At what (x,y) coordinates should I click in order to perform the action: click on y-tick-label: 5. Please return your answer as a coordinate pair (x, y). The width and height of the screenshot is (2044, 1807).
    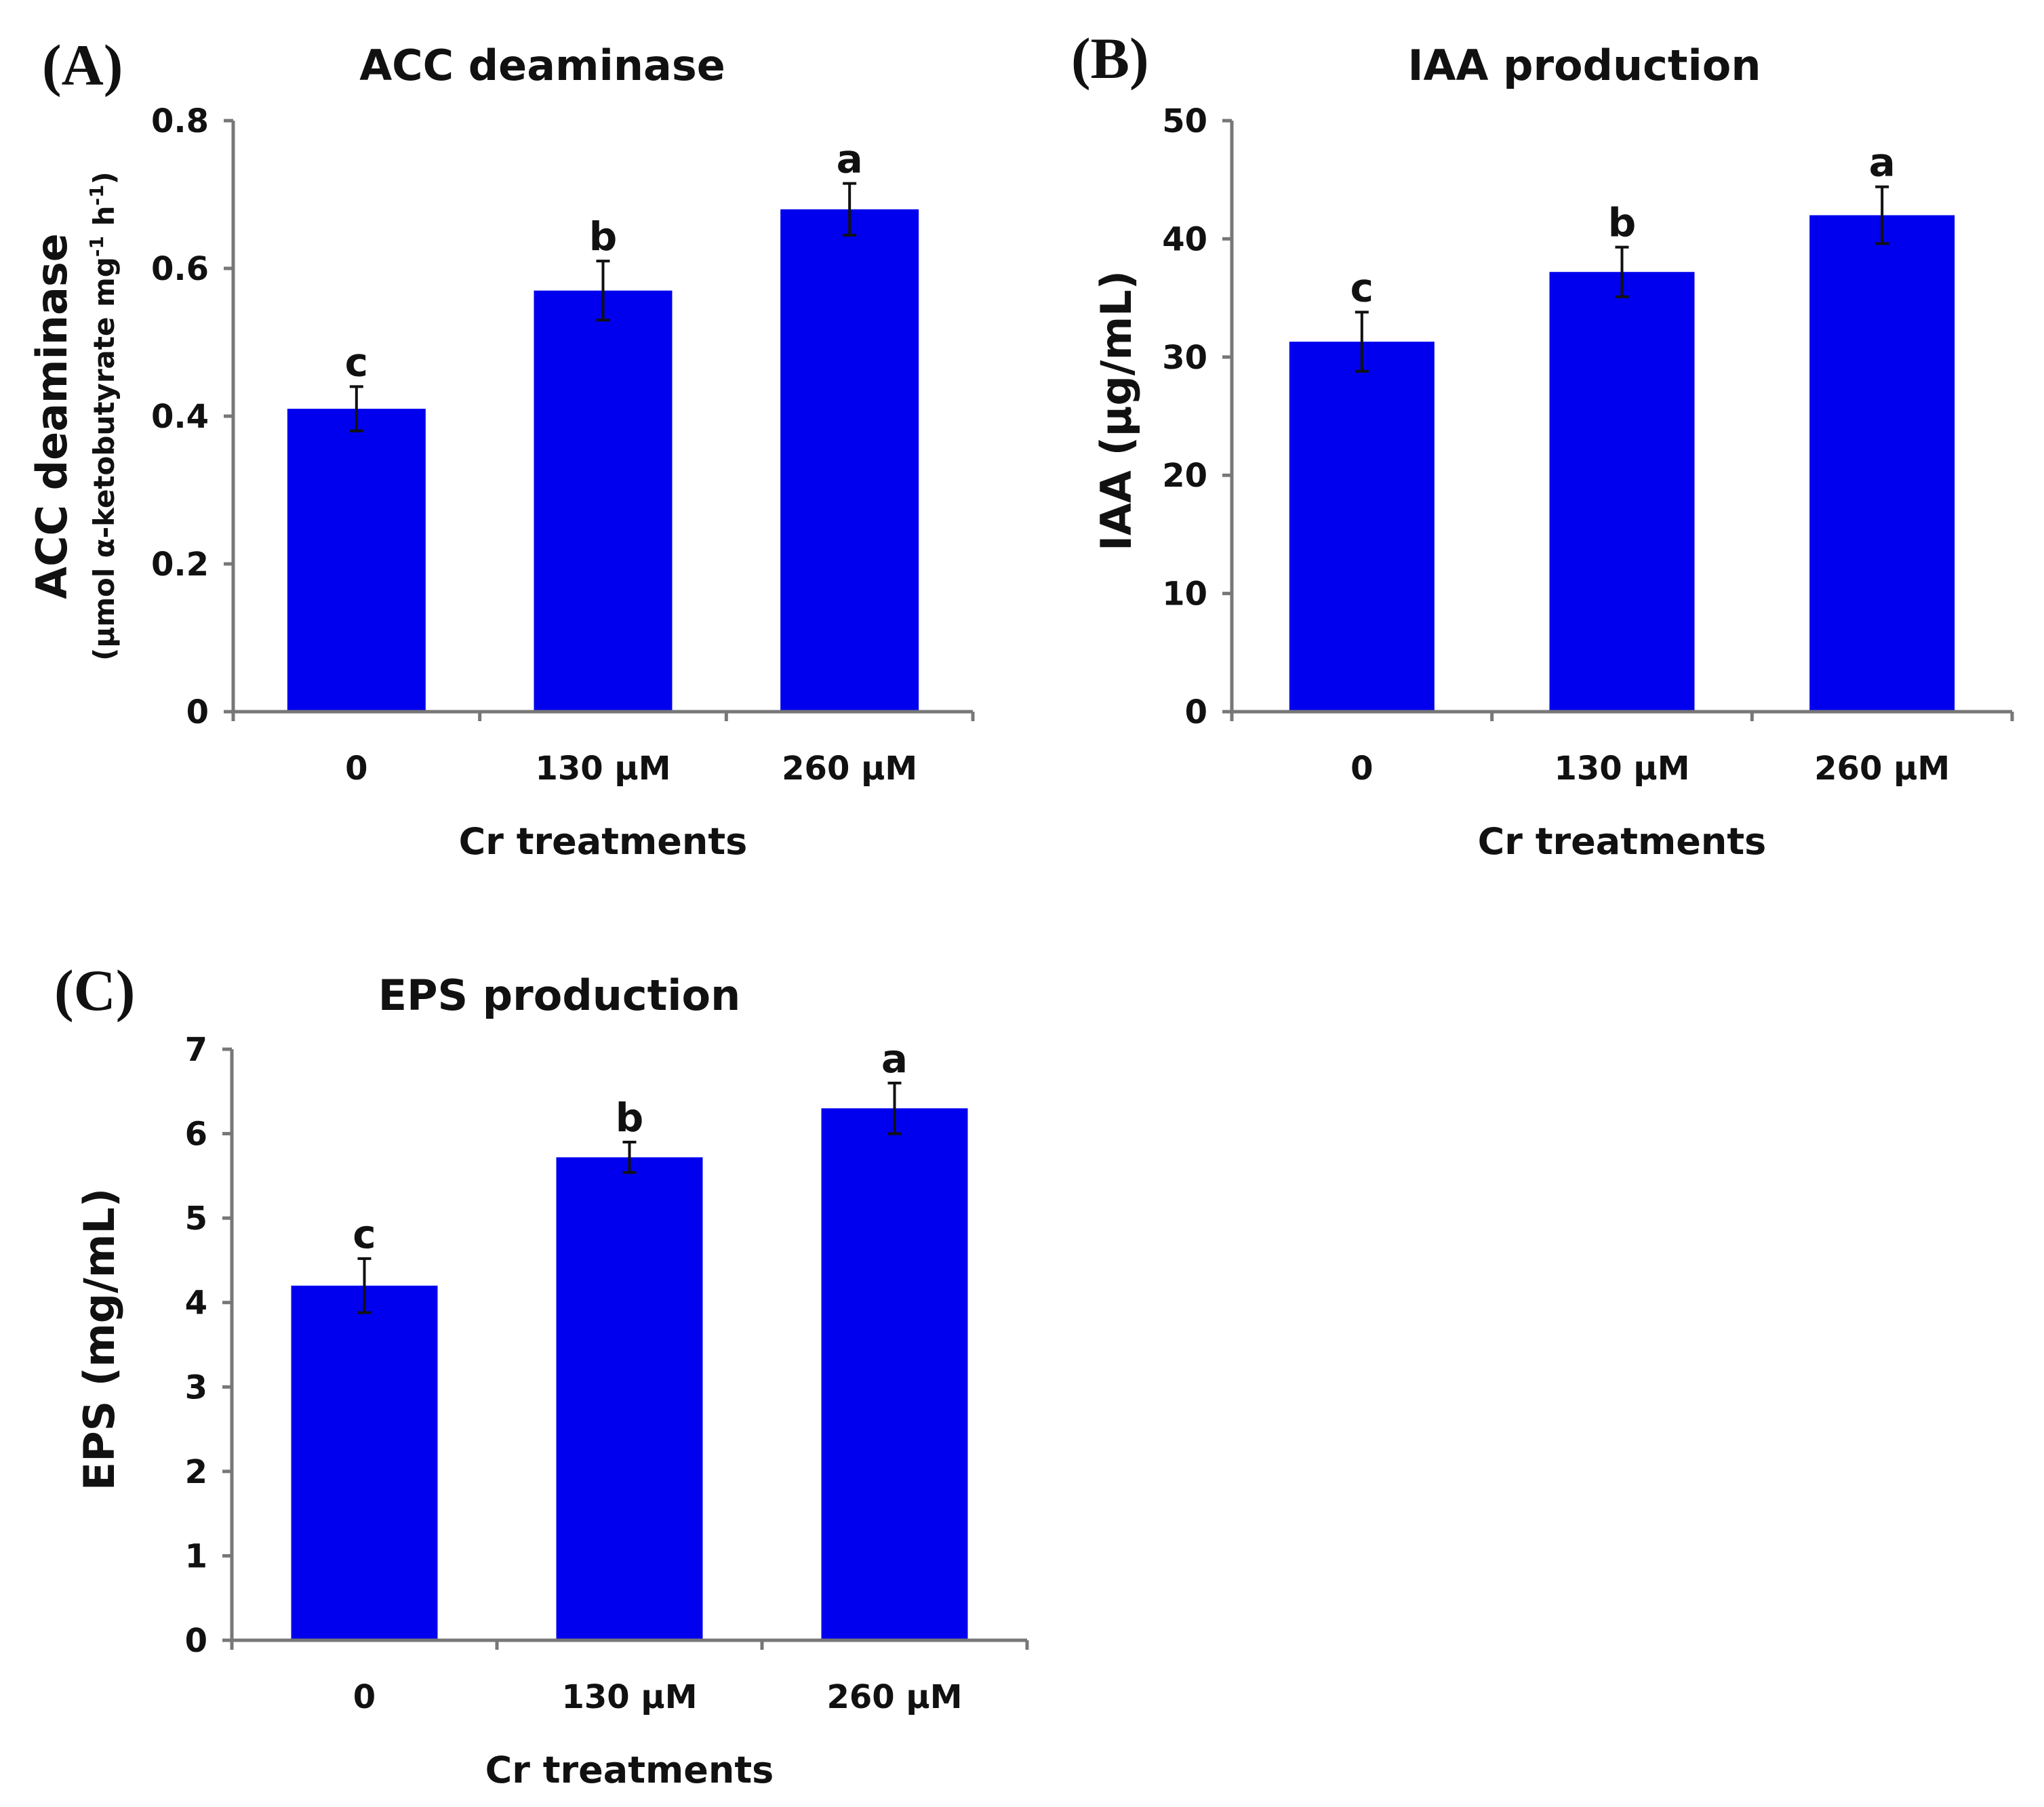
    Looking at the image, I should click on (196, 1219).